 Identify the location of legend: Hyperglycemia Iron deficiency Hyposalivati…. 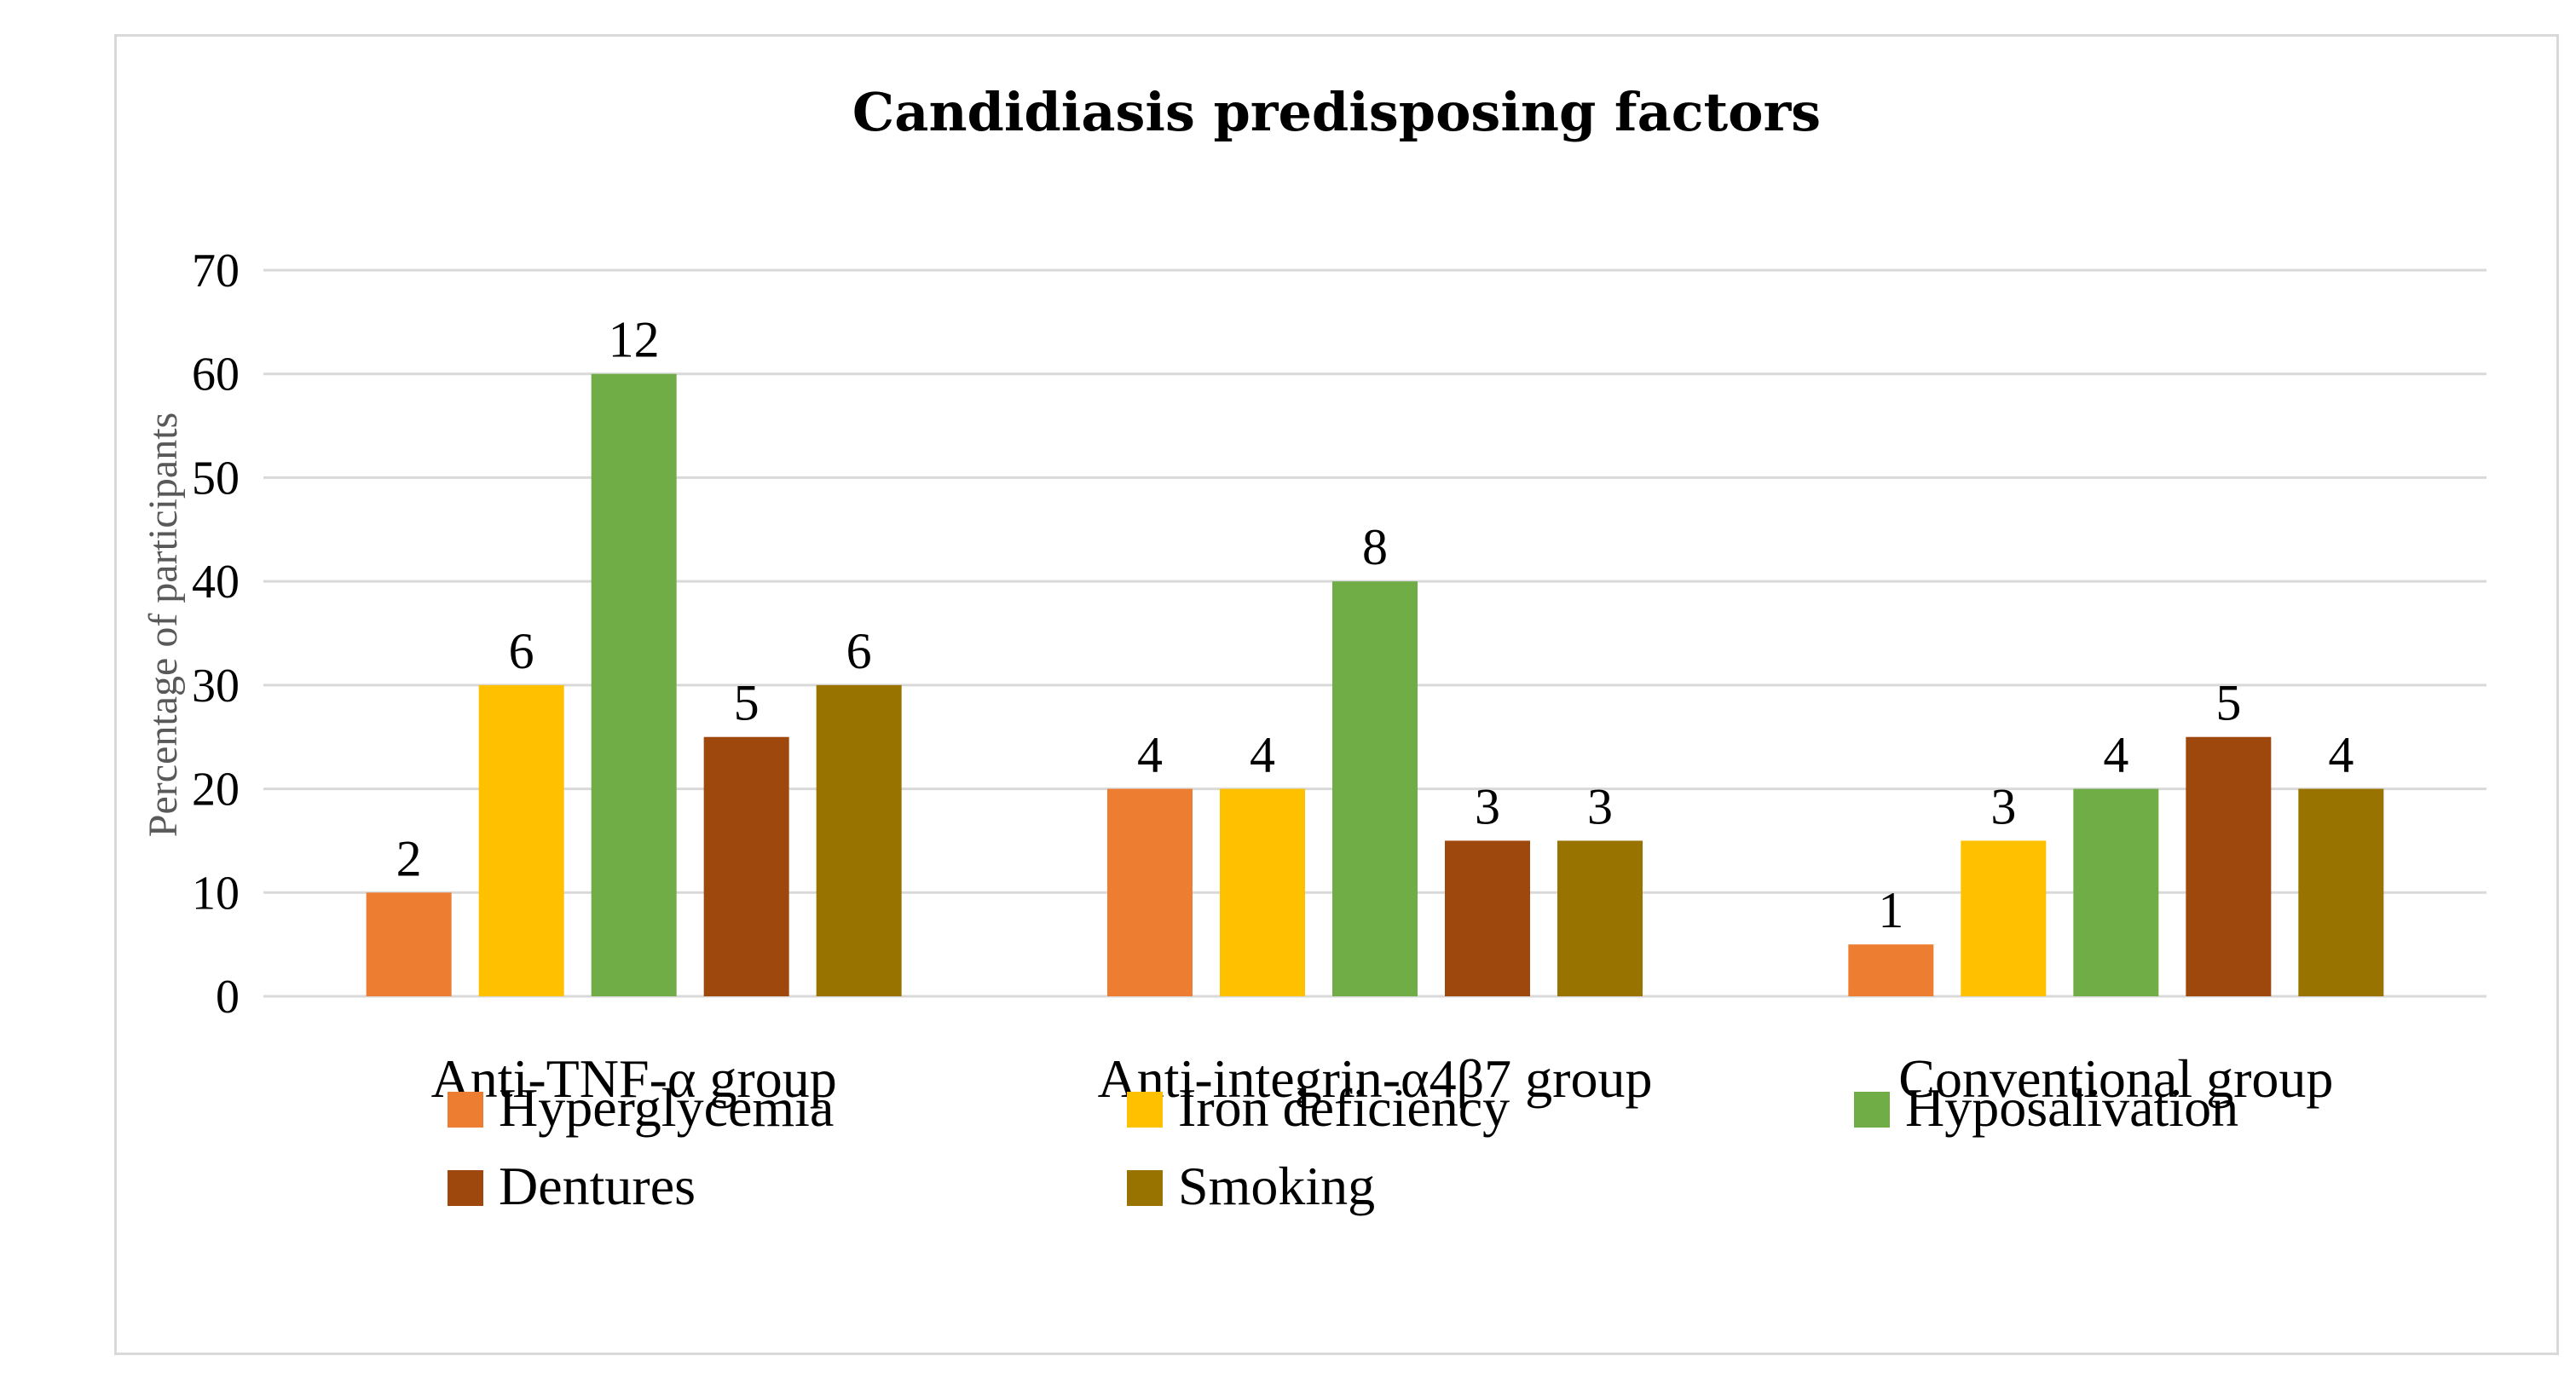
(1343, 1147).